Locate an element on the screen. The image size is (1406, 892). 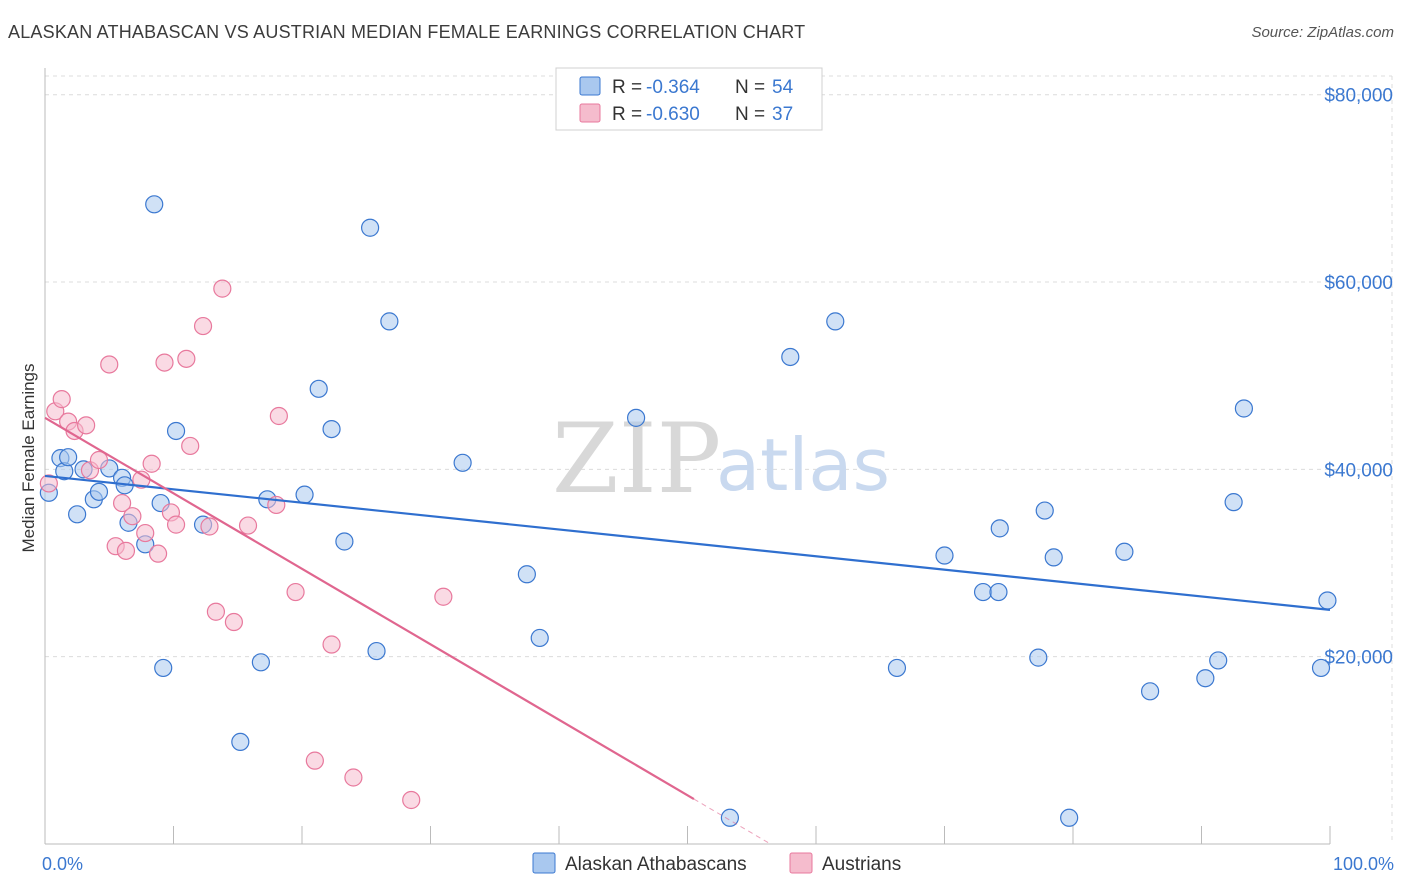
legend-n-value-2: 37 is located at coordinates (782, 114).